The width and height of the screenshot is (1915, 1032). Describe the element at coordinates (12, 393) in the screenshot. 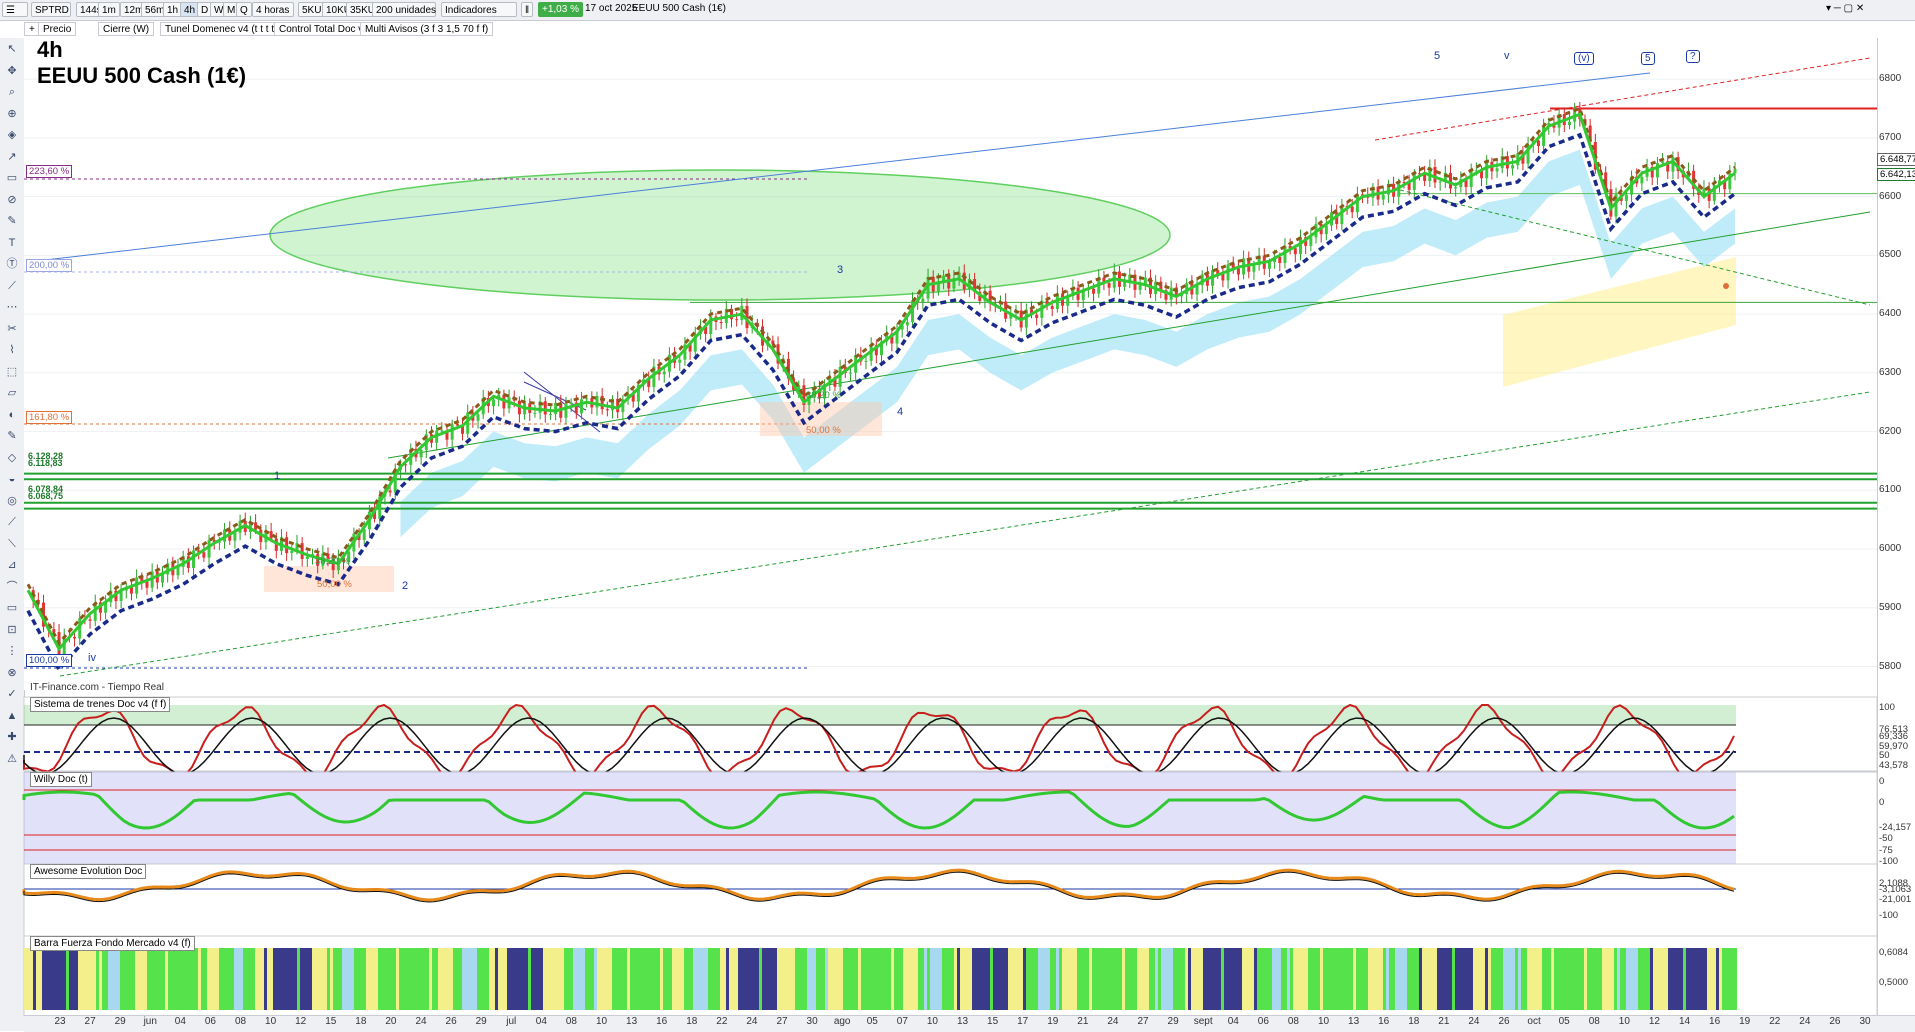

I see `tool-icon-16: ▱` at that location.